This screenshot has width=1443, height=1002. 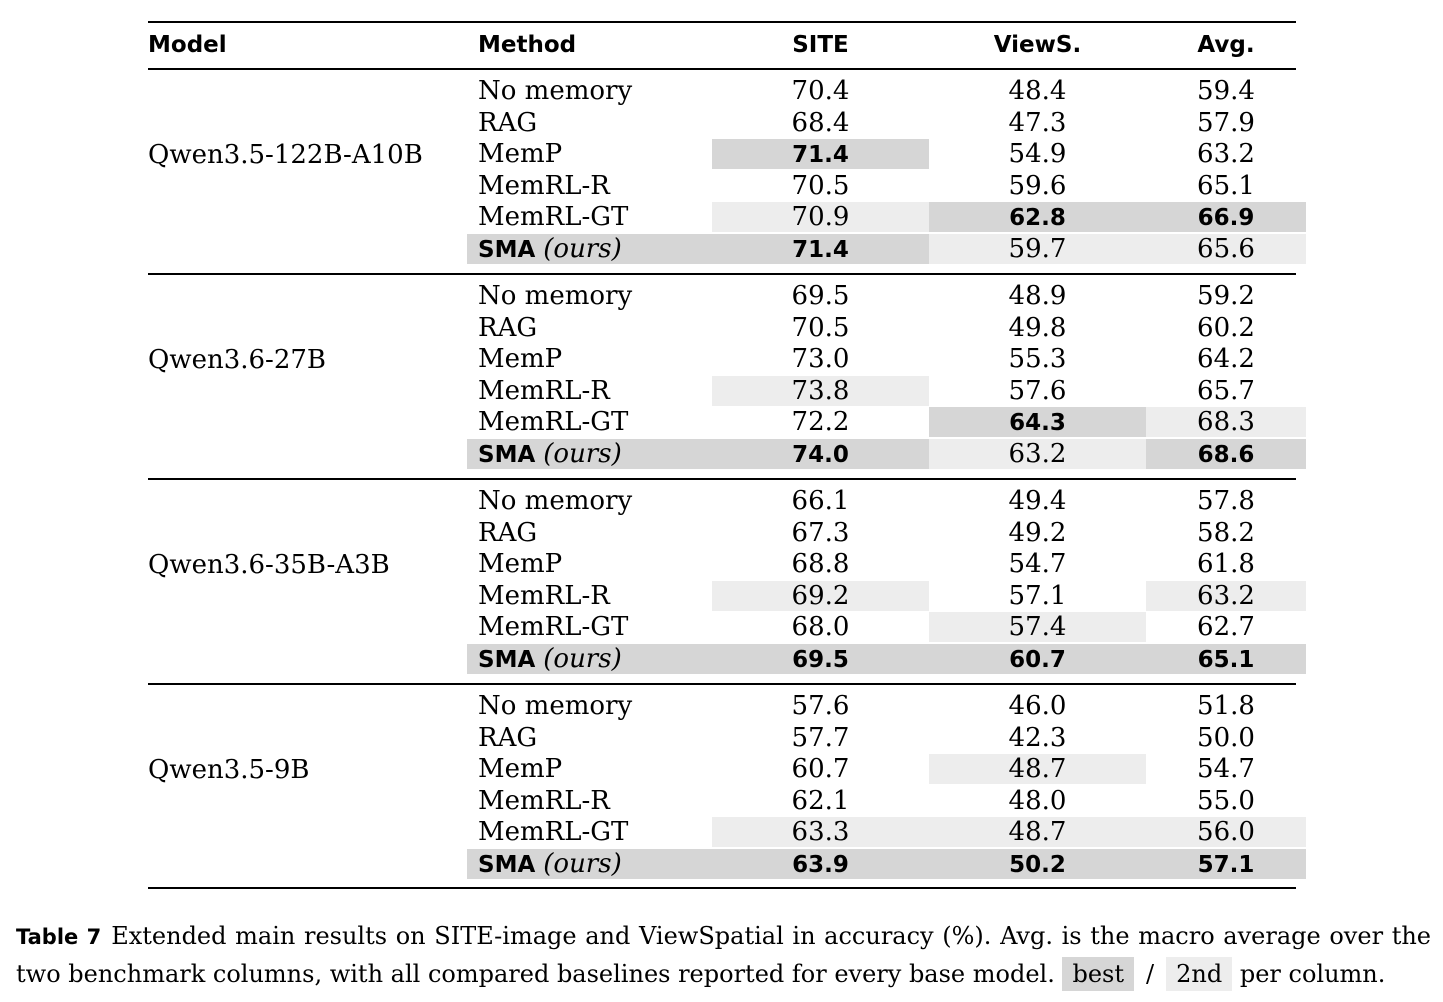 I want to click on views-value: 49.8, so click(x=1037, y=328).